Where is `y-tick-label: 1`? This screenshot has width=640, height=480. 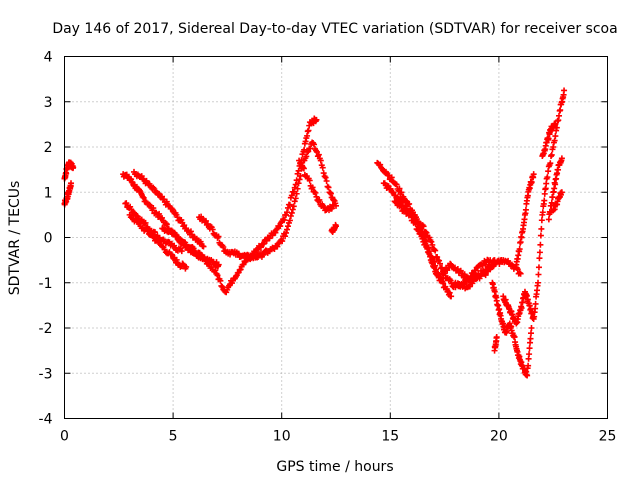
y-tick-label: 1 is located at coordinates (48, 193).